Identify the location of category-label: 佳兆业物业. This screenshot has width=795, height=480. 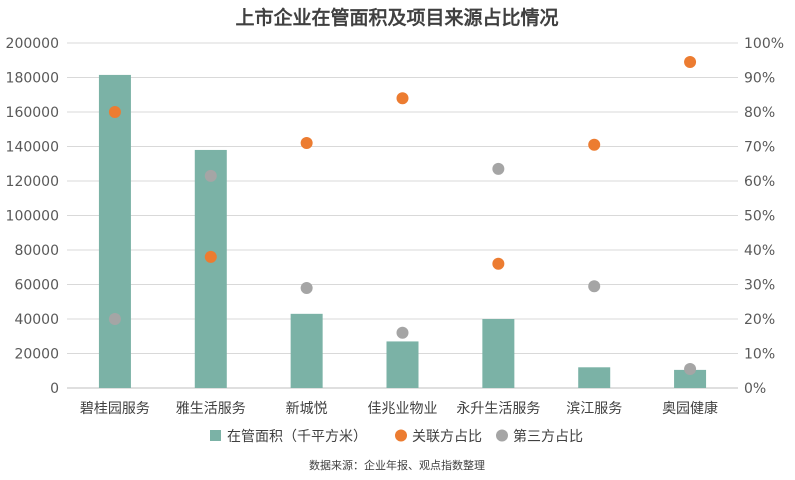
(403, 409).